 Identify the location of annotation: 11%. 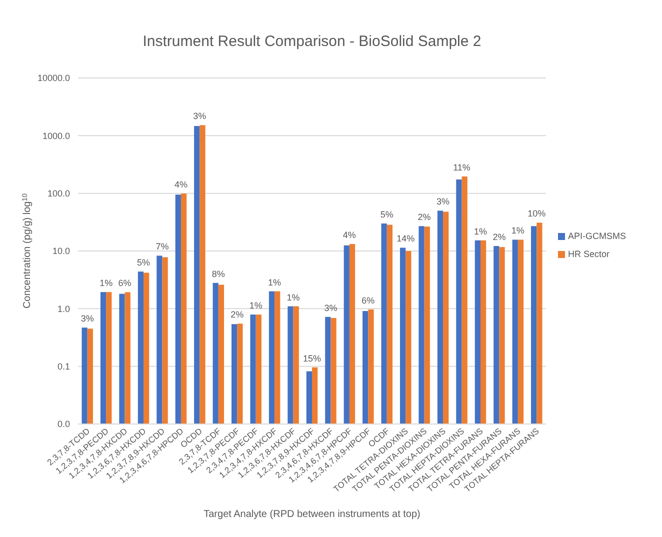
(461, 167).